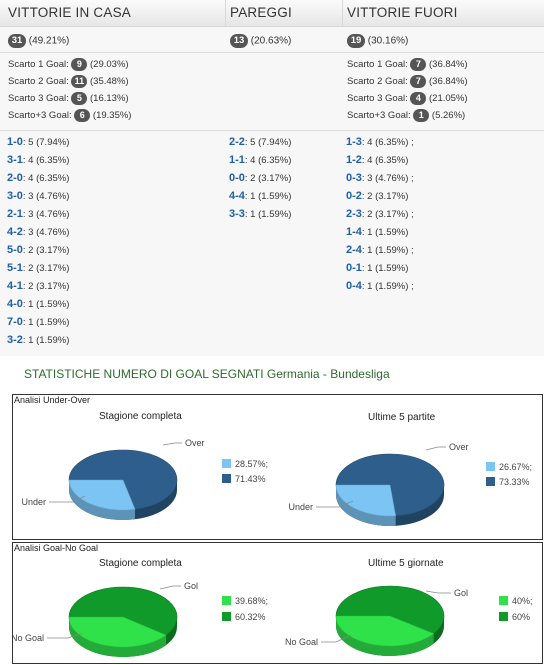 This screenshot has height=665, width=544. What do you see at coordinates (33, 502) in the screenshot?
I see `slice-label: Under` at bounding box center [33, 502].